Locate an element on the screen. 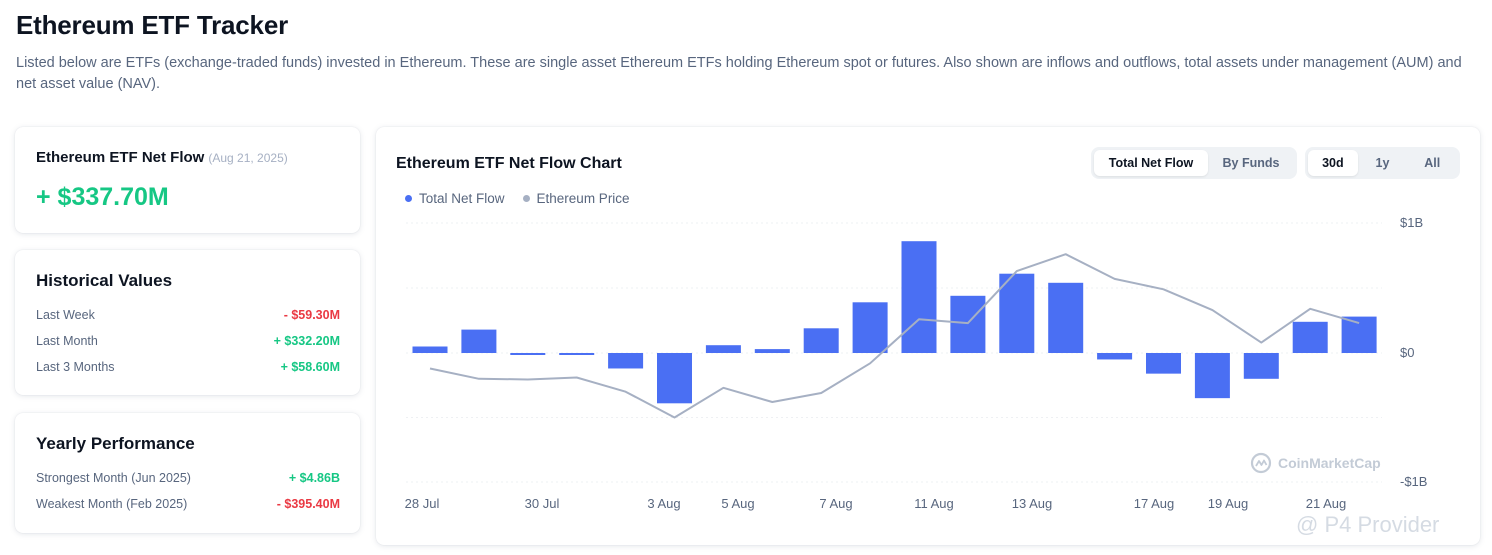 The width and height of the screenshot is (1492, 555). net-flow-value: + $337.70M is located at coordinates (102, 197).